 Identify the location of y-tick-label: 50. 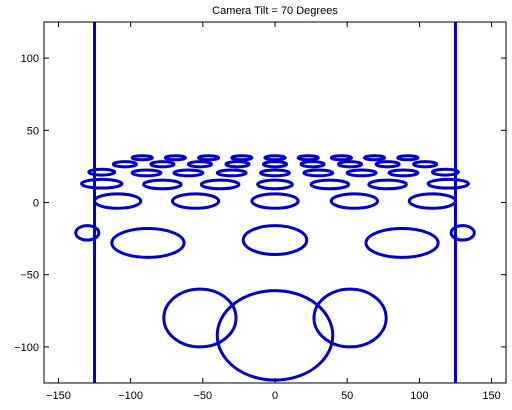
(33, 131).